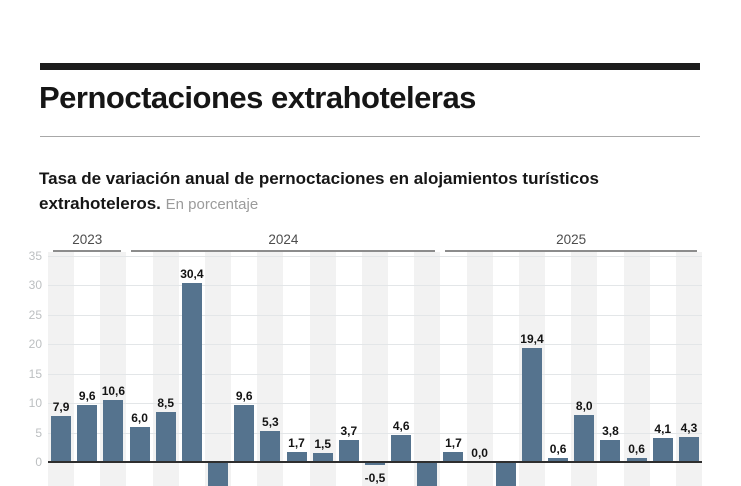 The image size is (741, 486). I want to click on bar-value-label: 7,9, so click(61, 406).